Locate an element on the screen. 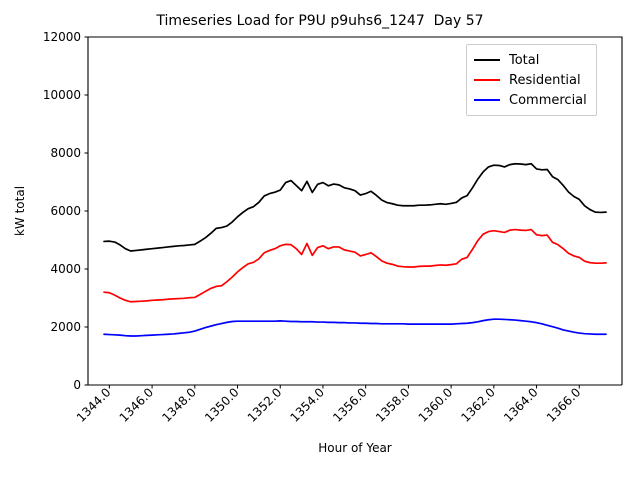 The height and width of the screenshot is (480, 640). legend-swatch-residential-icon is located at coordinates (487, 80).